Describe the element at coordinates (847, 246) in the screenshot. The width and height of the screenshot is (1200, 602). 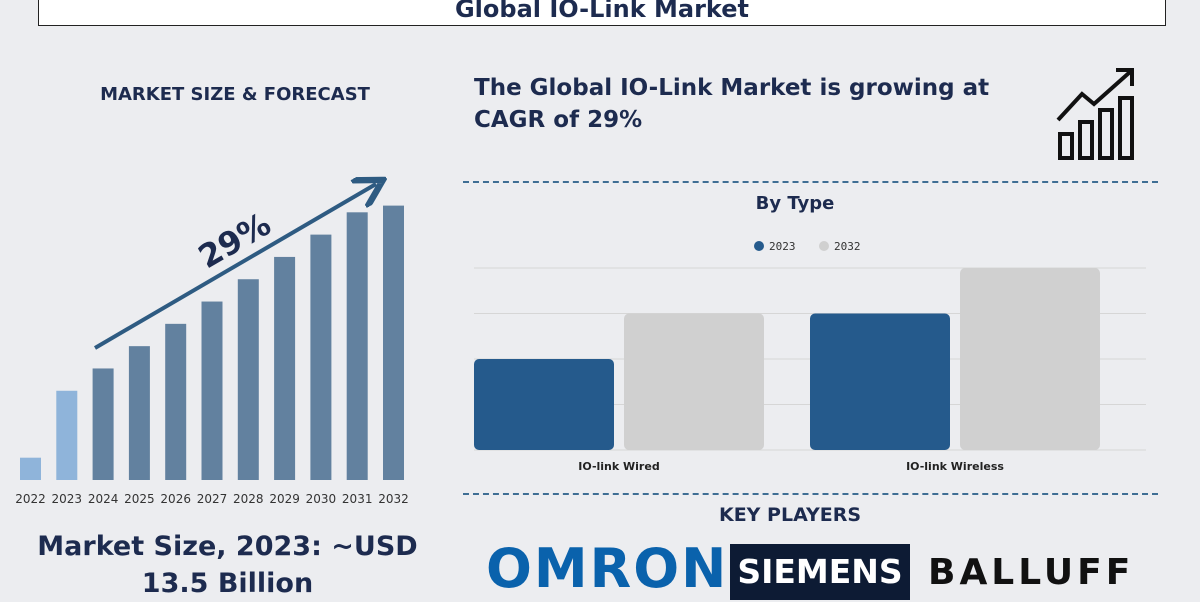
I see `legend-label-2032: 2032` at that location.